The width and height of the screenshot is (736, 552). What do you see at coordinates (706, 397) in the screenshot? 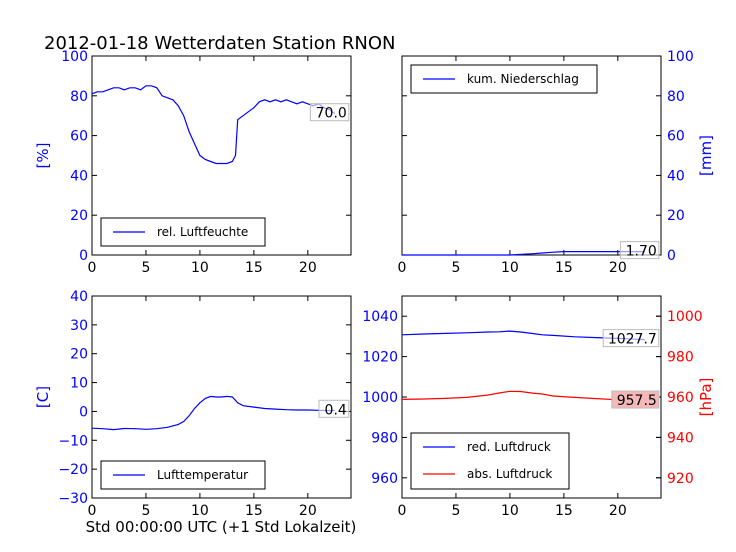
I see `y-axis-label-right: [hPa]` at bounding box center [706, 397].